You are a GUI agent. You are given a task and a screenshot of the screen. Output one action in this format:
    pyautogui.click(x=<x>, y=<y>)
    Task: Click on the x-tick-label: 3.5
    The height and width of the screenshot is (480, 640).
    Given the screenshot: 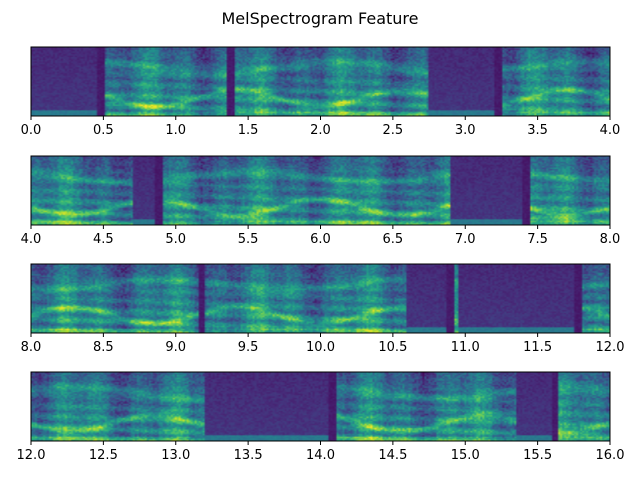 What is the action you would take?
    pyautogui.click(x=537, y=130)
    